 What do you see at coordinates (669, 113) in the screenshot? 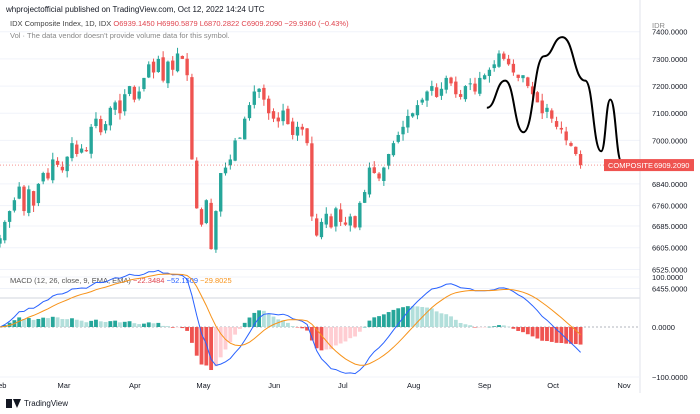
I see `price-tick-label: 7100.0000` at bounding box center [669, 113].